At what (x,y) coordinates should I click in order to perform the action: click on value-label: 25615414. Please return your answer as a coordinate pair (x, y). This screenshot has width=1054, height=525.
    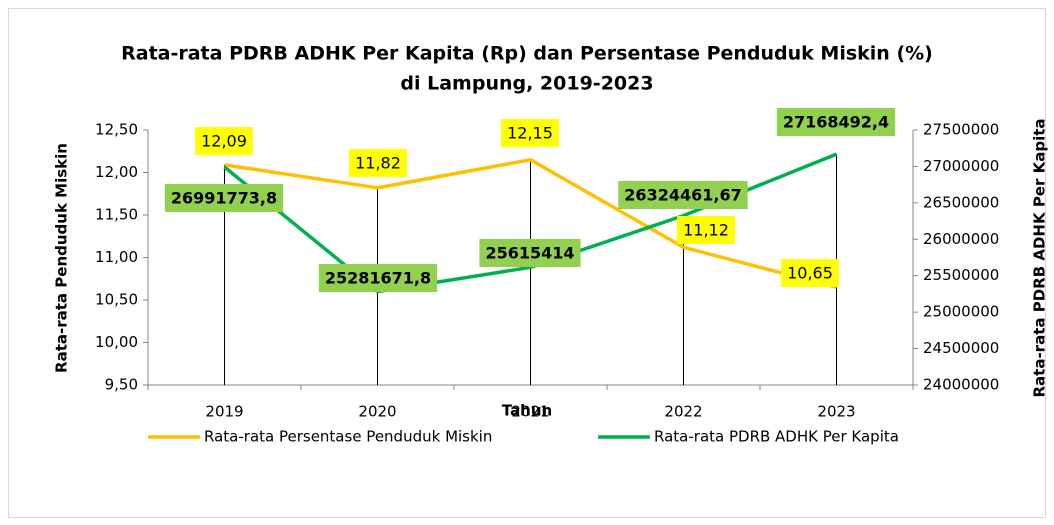
    Looking at the image, I should click on (529, 253).